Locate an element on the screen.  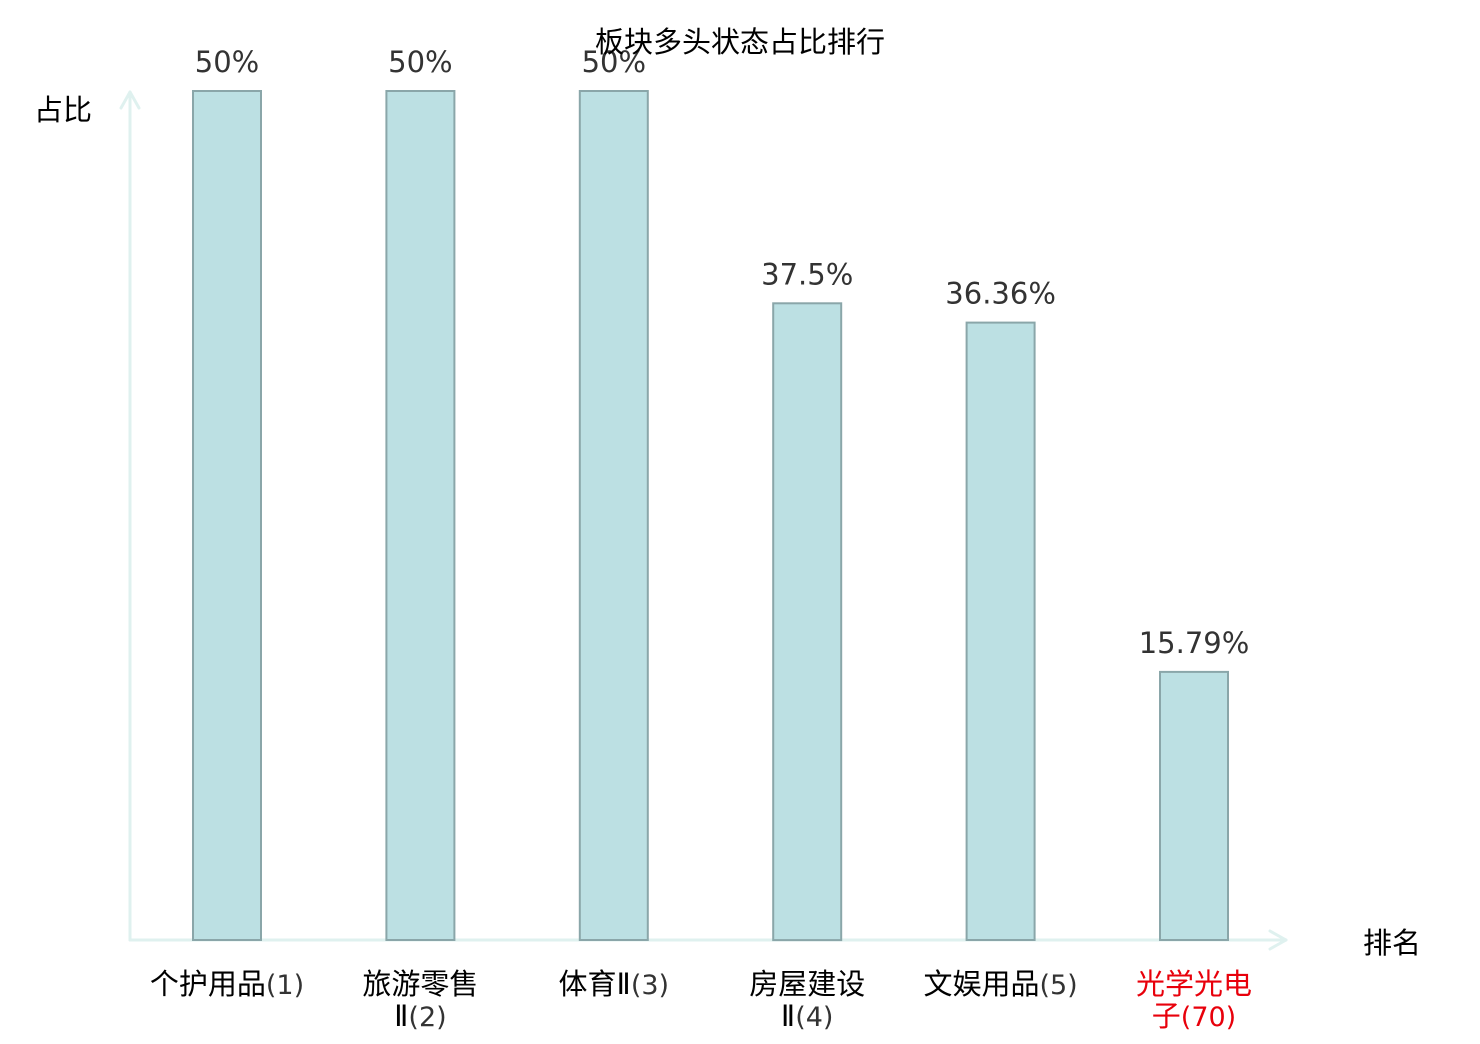
value-label-4: 37.5% is located at coordinates (807, 274).